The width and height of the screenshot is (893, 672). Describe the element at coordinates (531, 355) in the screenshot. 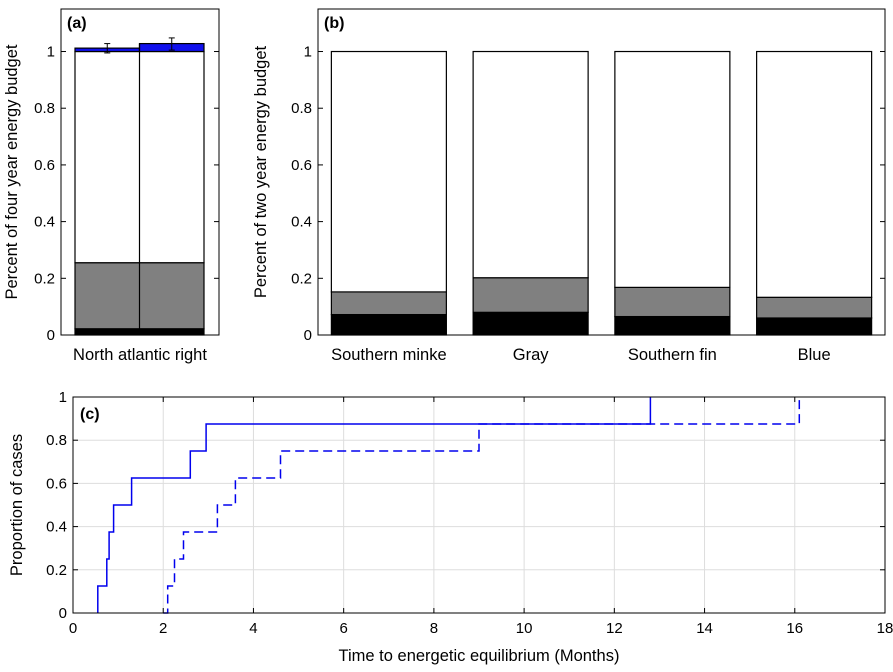

I see `b-x-category-label: Gray` at that location.